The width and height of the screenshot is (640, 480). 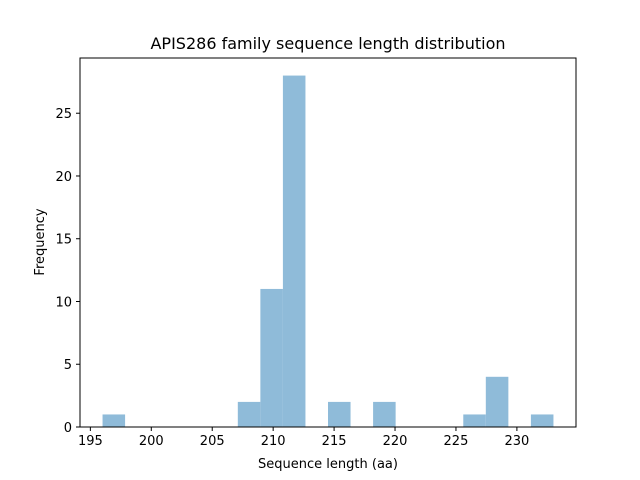 I want to click on x-axis-label: Sequence length (aa), so click(x=328, y=464).